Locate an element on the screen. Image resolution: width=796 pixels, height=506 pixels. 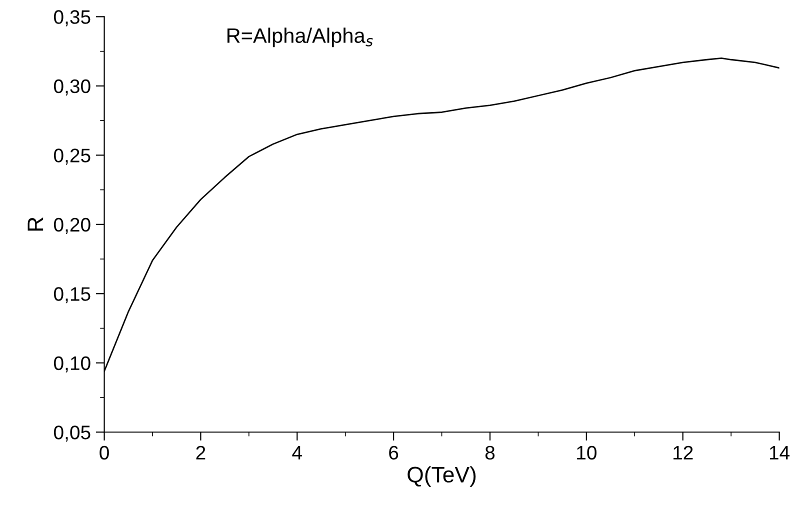
x-tick-label: 10 is located at coordinates (586, 453).